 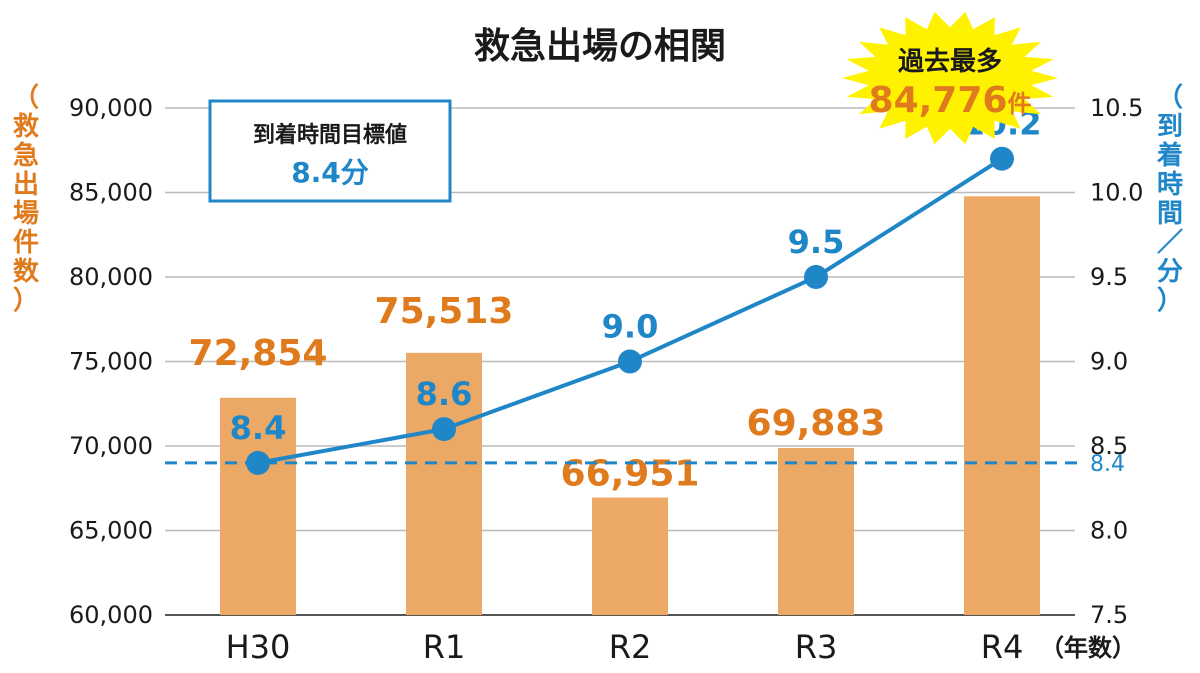 I want to click on y-left-tick-label: 90,000, so click(x=111, y=108).